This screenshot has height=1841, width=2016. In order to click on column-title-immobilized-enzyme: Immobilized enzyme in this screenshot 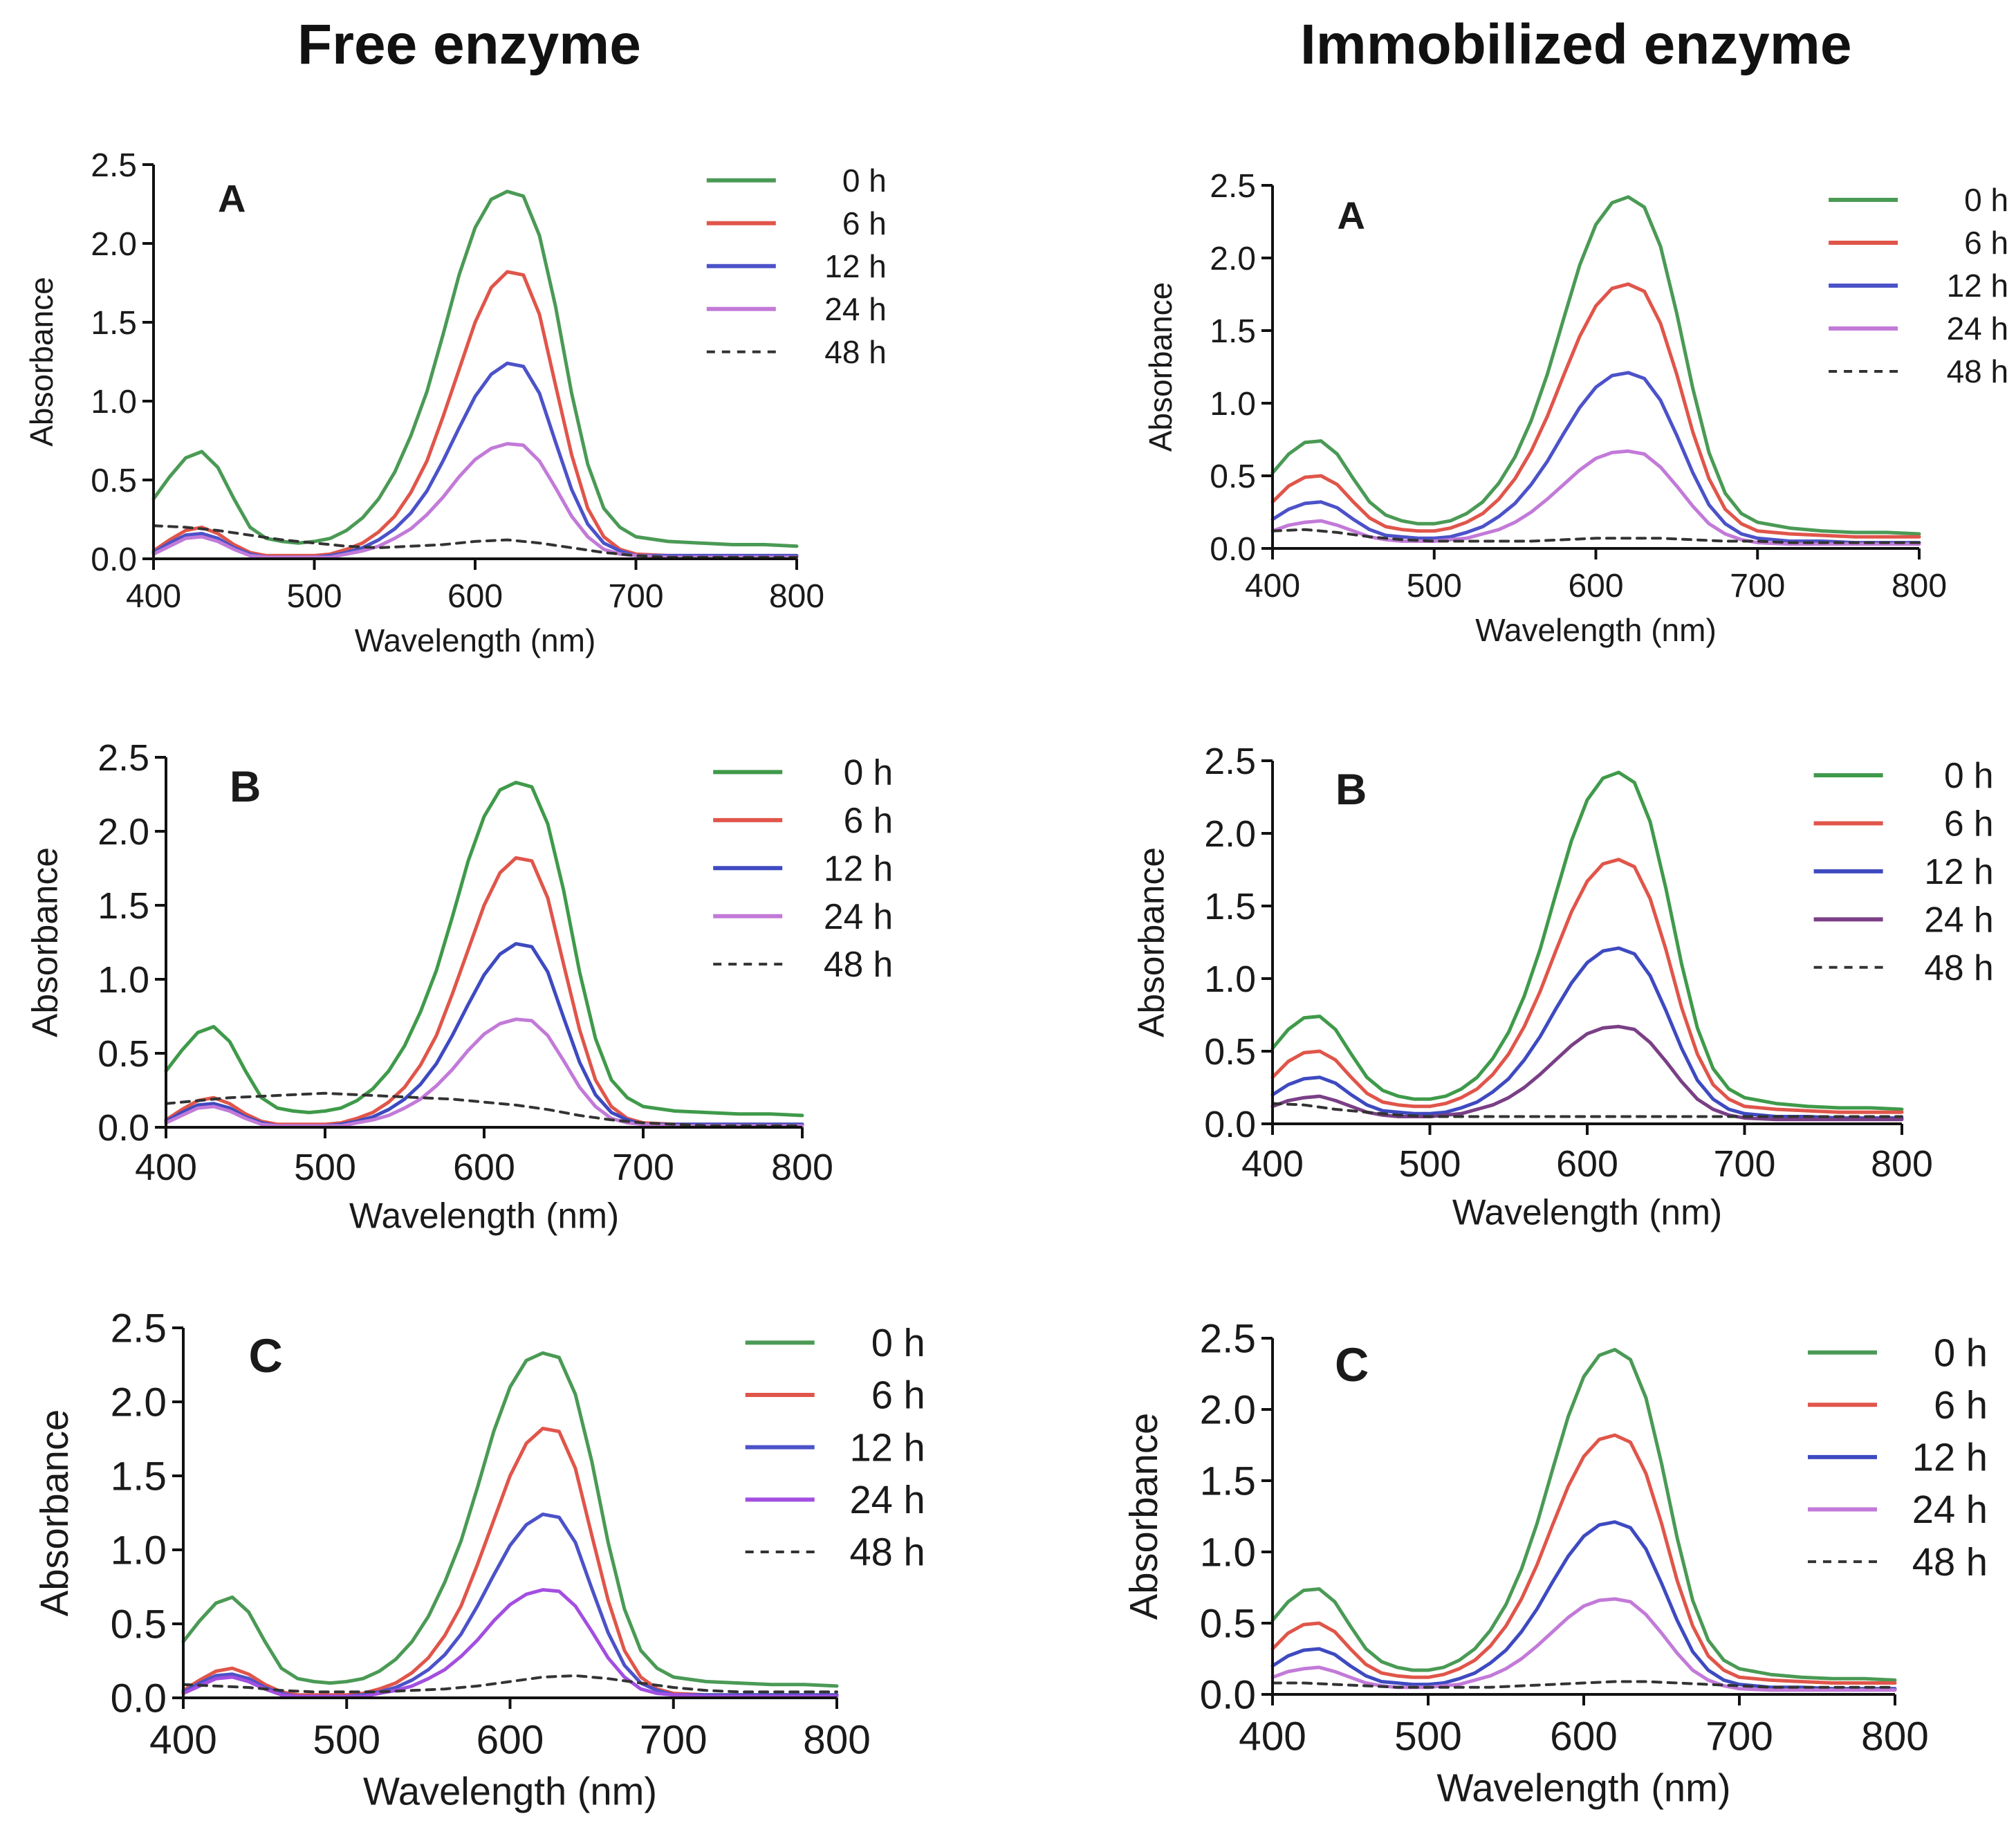, I will do `click(1576, 44)`.